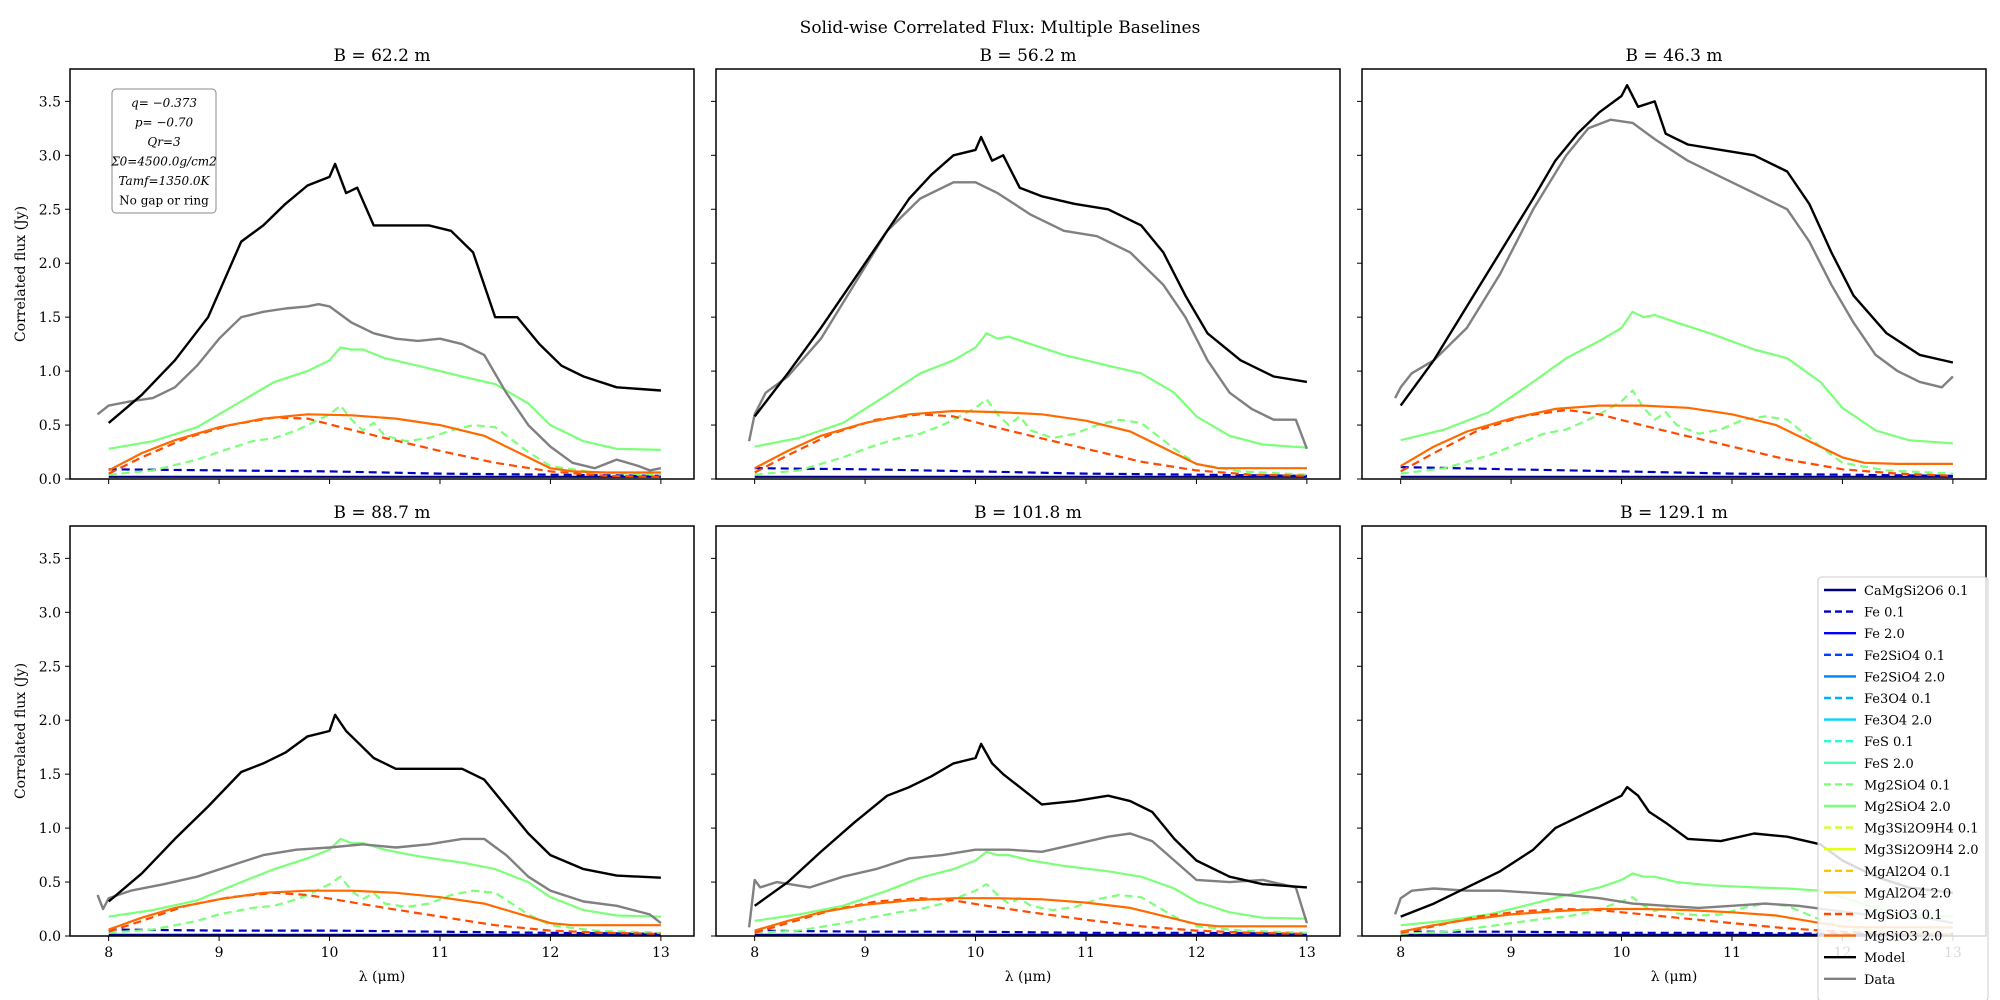  I want to click on legend-label: Fe 2.0, so click(1884, 634).